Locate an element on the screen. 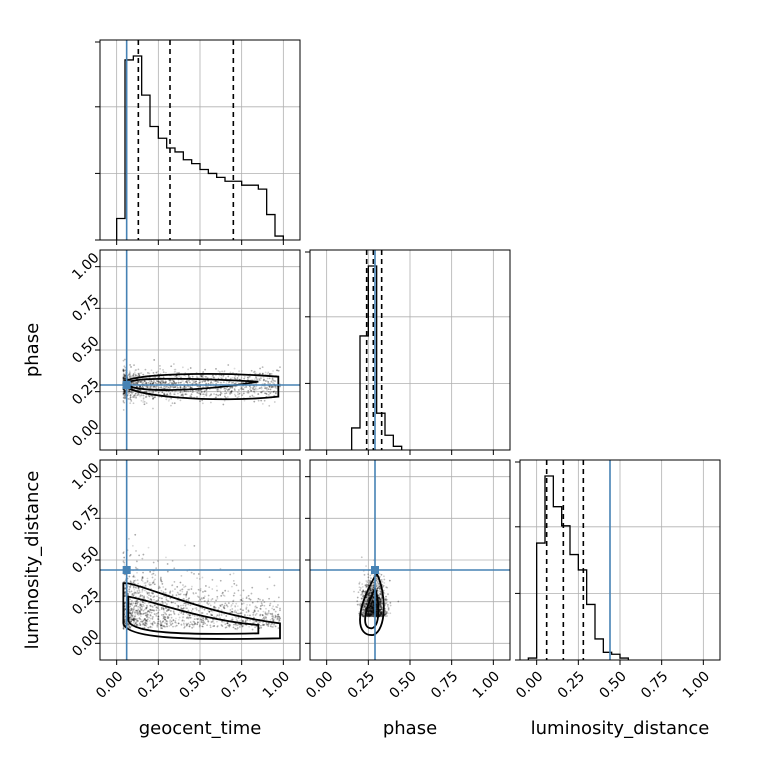  y-axis-label-phase: phase is located at coordinates (32, 350).